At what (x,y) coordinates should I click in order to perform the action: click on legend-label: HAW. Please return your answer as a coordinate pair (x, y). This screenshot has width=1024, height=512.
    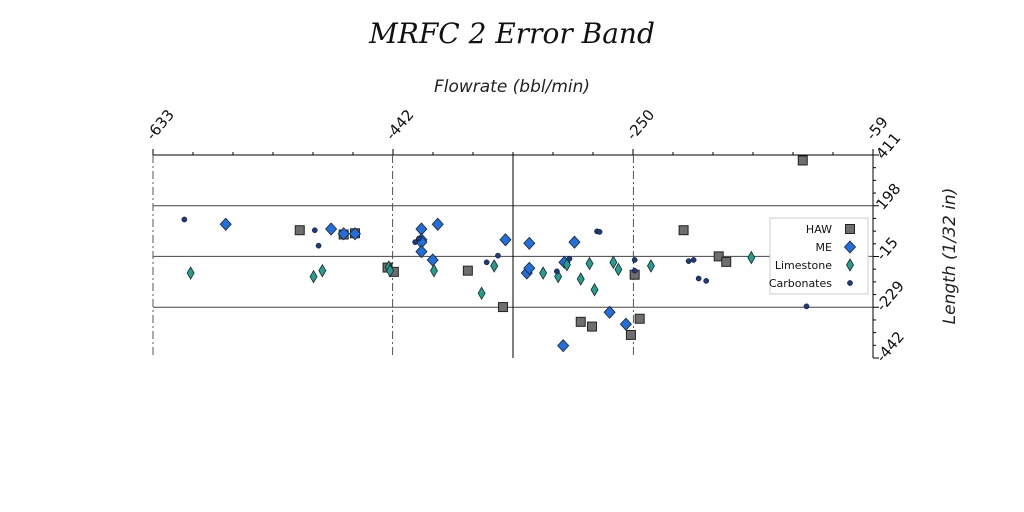
    Looking at the image, I should click on (819, 229).